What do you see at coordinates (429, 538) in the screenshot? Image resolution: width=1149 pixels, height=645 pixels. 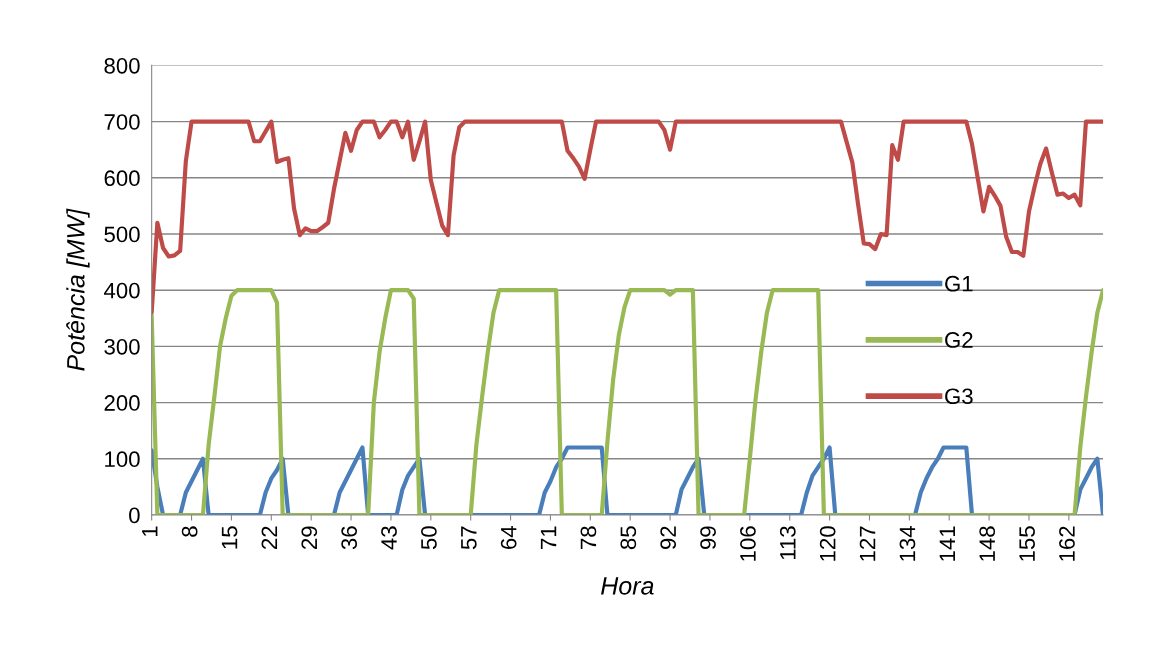 I see `x-tick-label: 50` at bounding box center [429, 538].